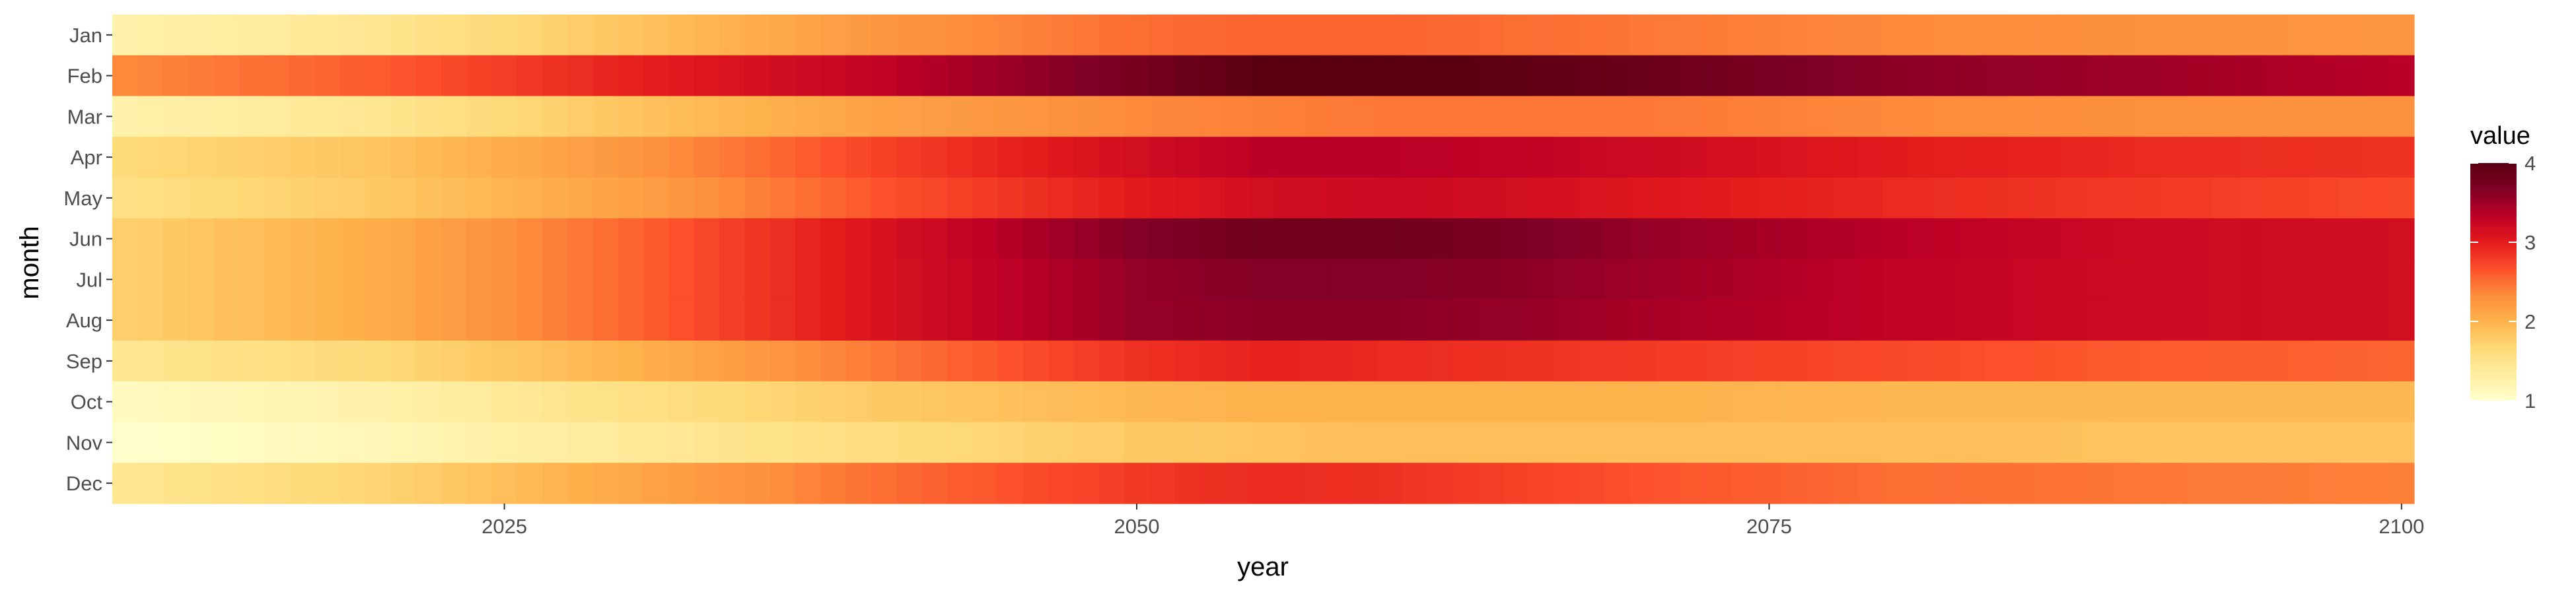 The width and height of the screenshot is (2576, 594). What do you see at coordinates (85, 239) in the screenshot?
I see `y-tick-label: Jun` at bounding box center [85, 239].